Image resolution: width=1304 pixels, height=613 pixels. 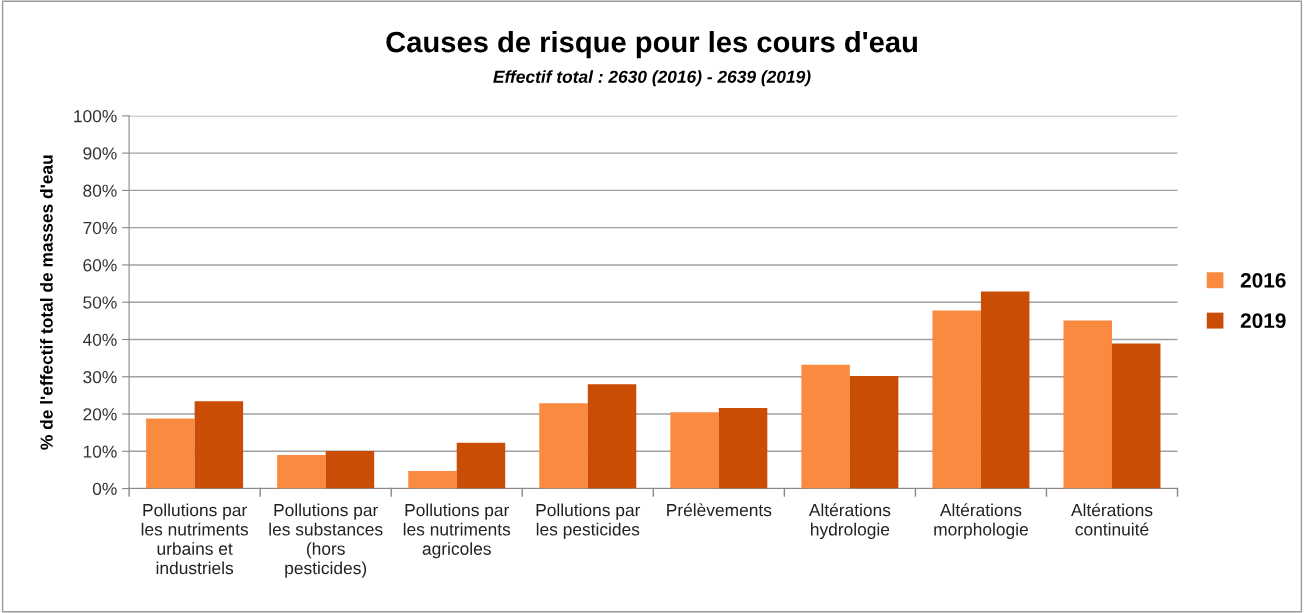 What do you see at coordinates (100, 377) in the screenshot?
I see `y-tick-label: 30%` at bounding box center [100, 377].